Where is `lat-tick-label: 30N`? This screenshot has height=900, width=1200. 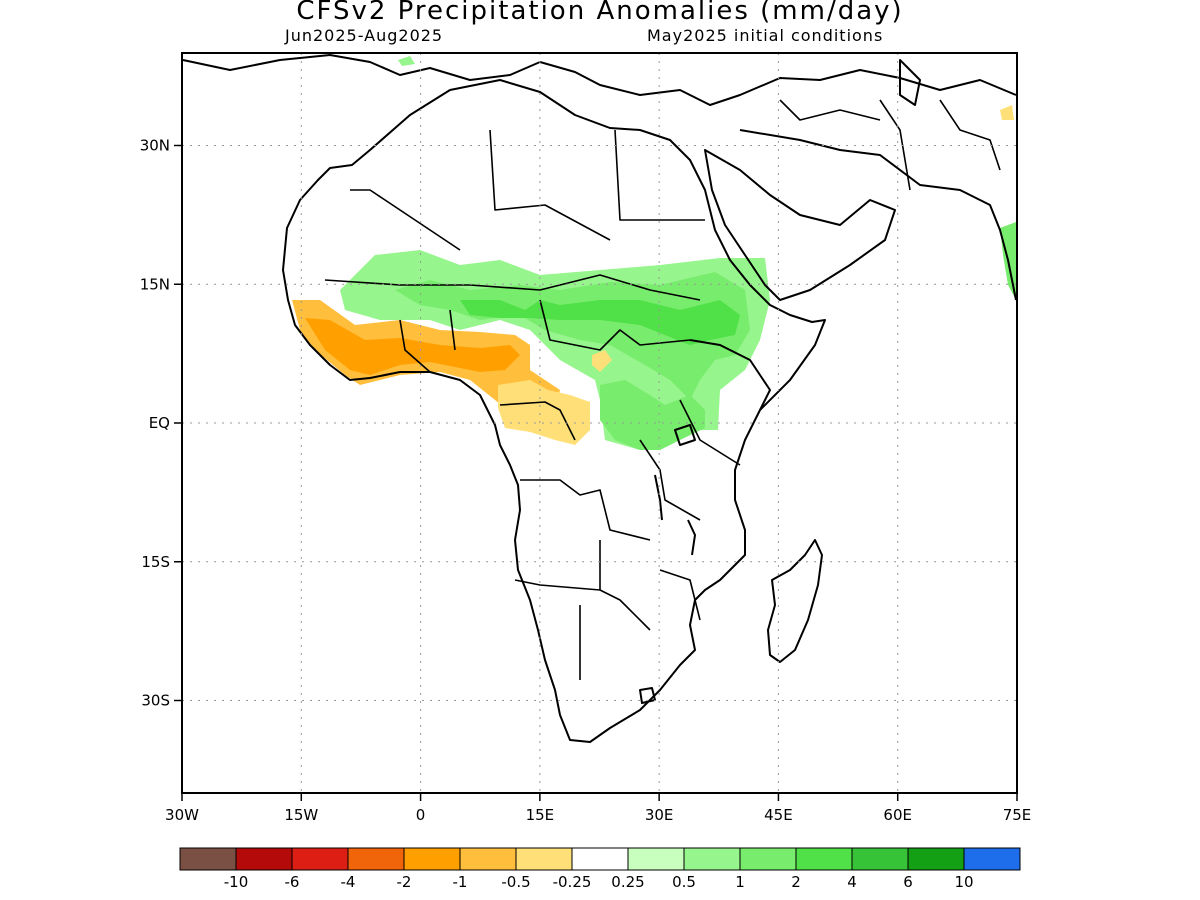 lat-tick-label: 30N is located at coordinates (155, 146).